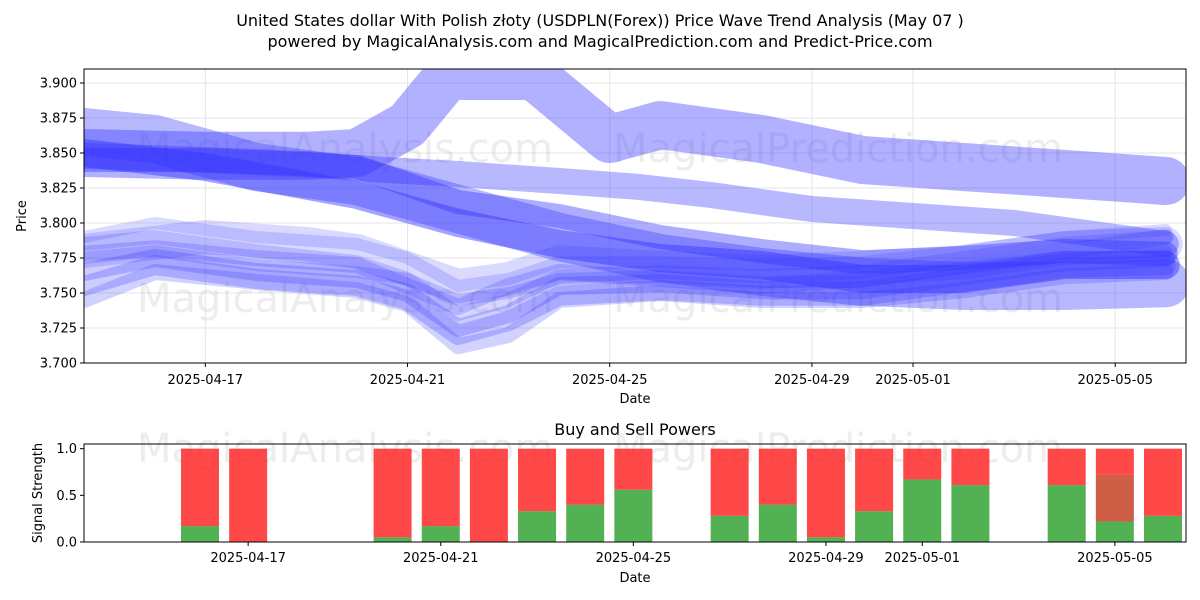  Describe the element at coordinates (58, 259) in the screenshot. I see `price-y-tick-label: 3.775` at that location.